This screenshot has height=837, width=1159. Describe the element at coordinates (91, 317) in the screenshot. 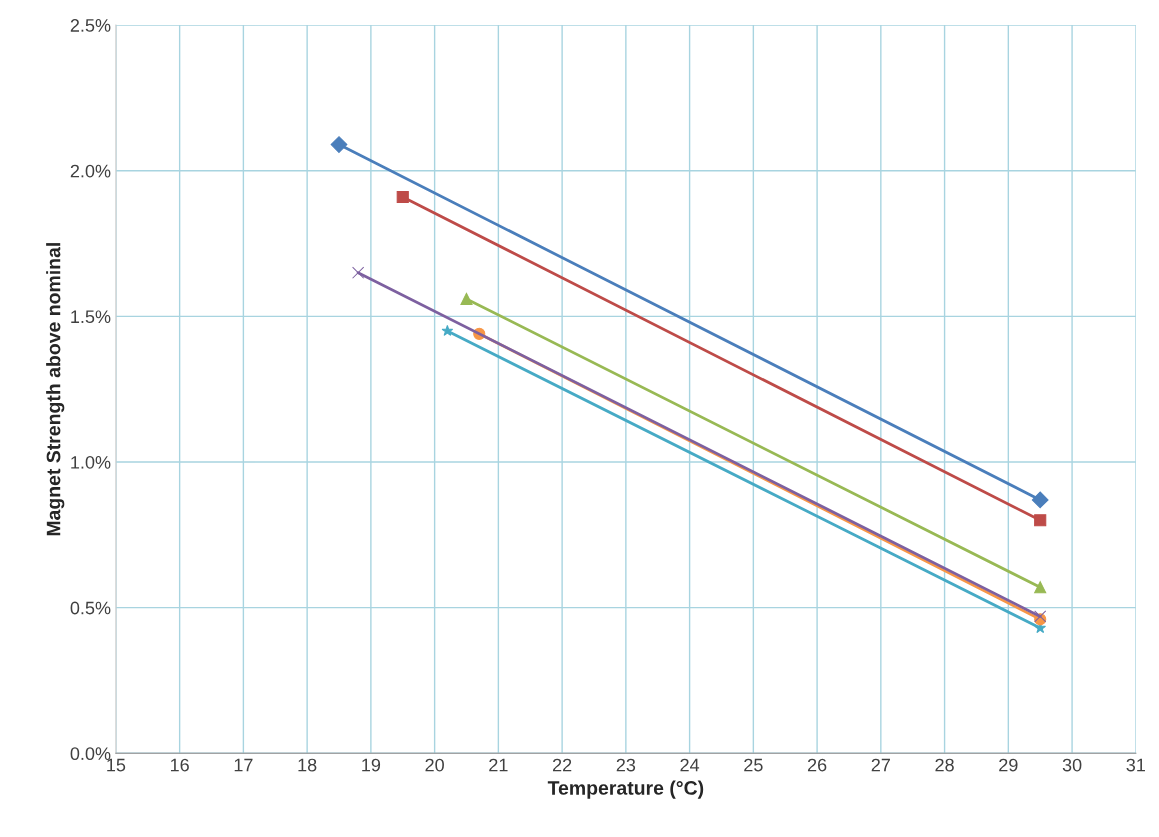

I see `y-tick-label: 1.5%` at that location.